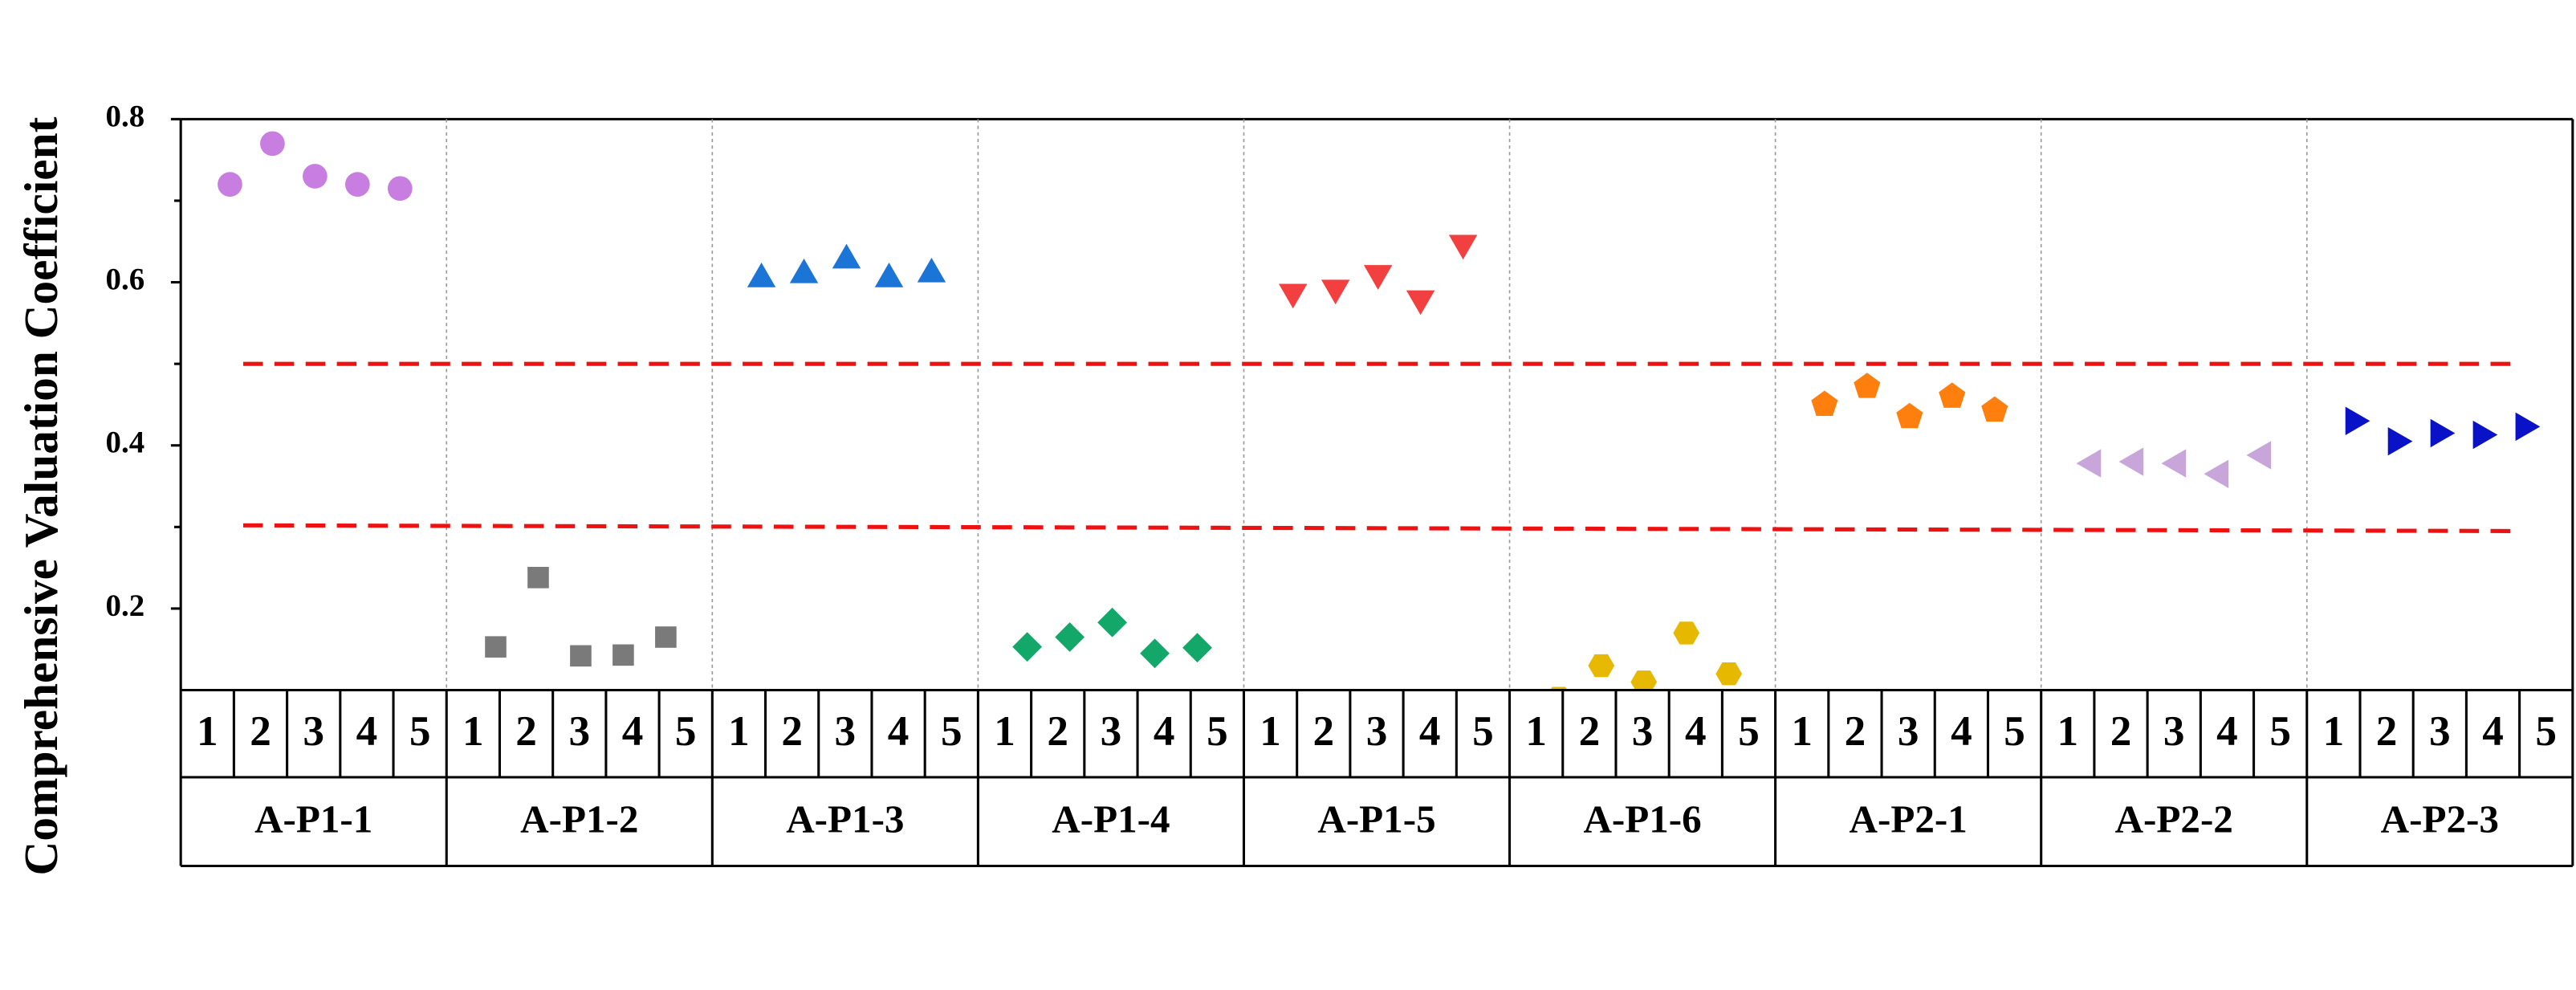  Describe the element at coordinates (845, 819) in the screenshot. I see `group-label: A-P1-3` at that location.